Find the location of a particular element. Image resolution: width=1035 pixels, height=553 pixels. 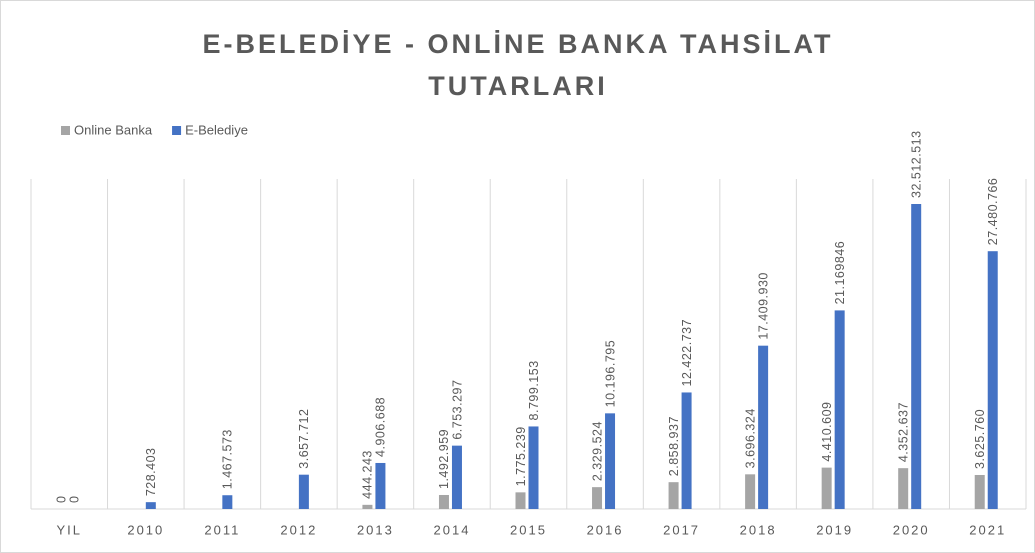

value-label: 2.858.937 is located at coordinates (674, 446).